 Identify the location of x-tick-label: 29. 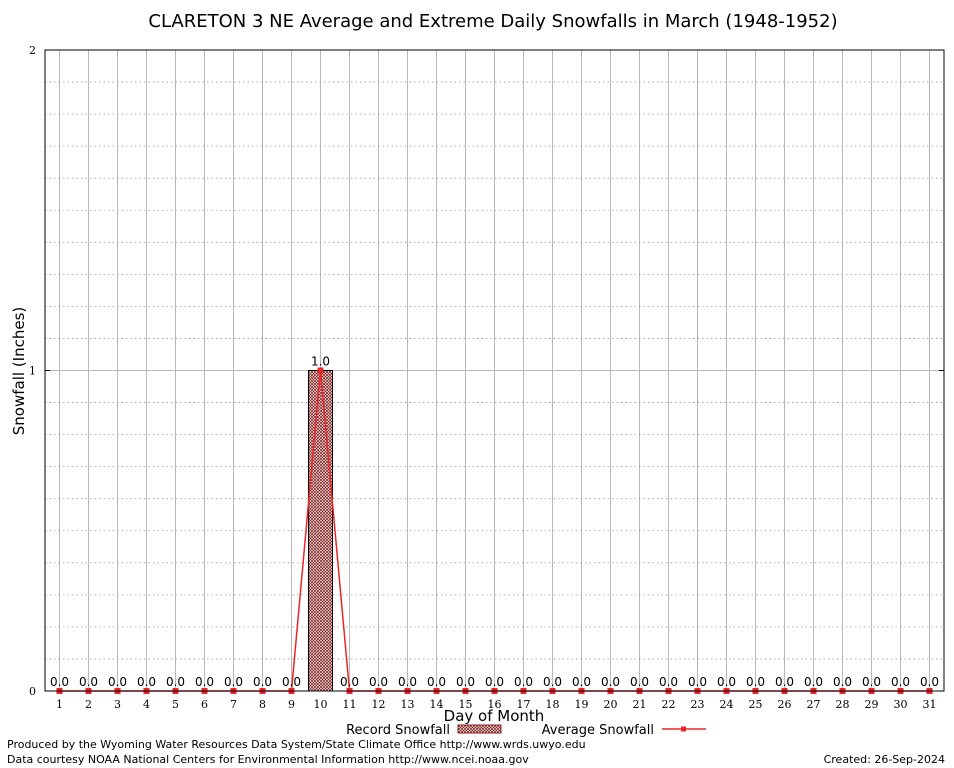
(872, 704).